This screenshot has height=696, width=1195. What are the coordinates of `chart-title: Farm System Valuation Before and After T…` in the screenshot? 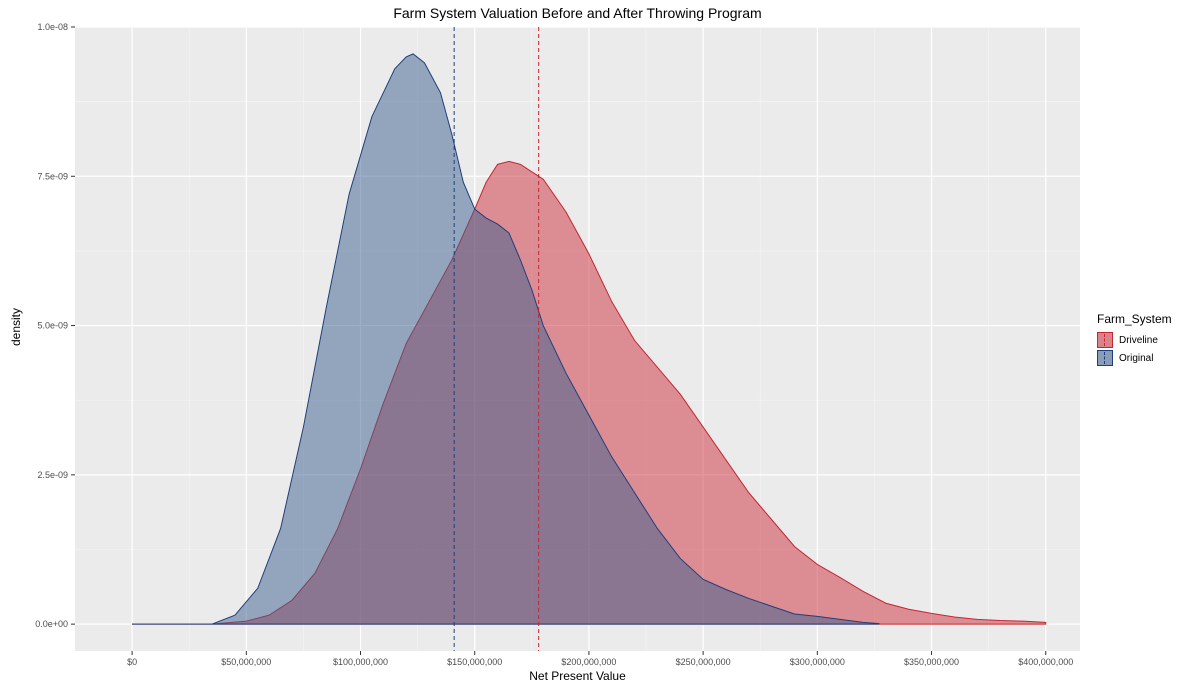 It's located at (577, 13).